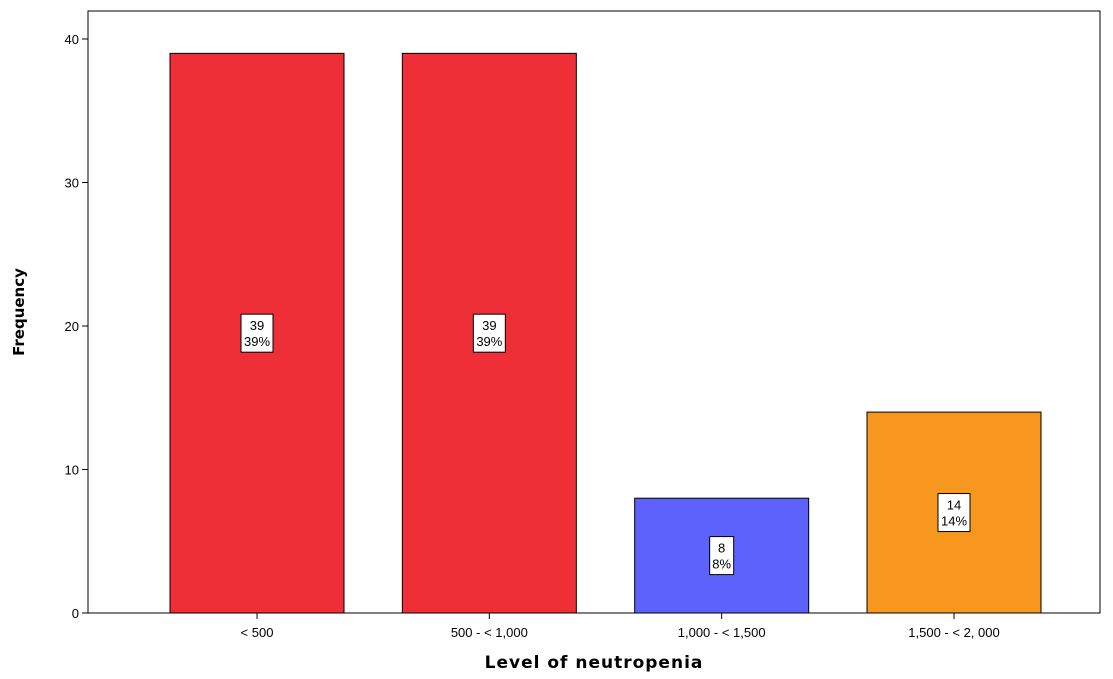 This screenshot has height=679, width=1113. What do you see at coordinates (75, 613) in the screenshot?
I see `y-tick-label: 0` at bounding box center [75, 613].